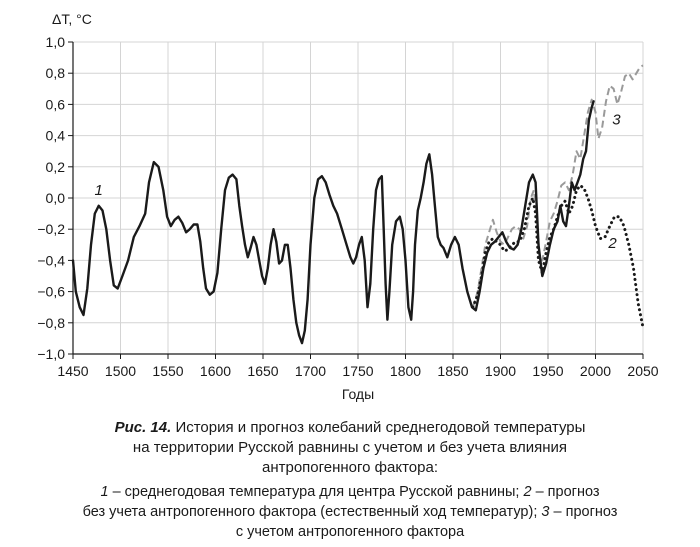  I want to click on y-tick-label: −0,4, so click(51, 260).